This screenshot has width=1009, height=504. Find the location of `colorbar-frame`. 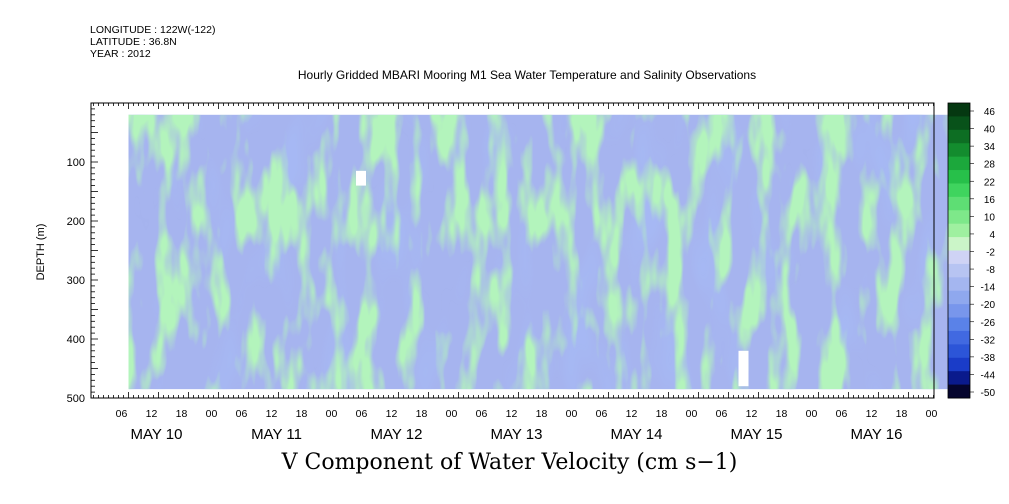

colorbar-frame is located at coordinates (959, 250).